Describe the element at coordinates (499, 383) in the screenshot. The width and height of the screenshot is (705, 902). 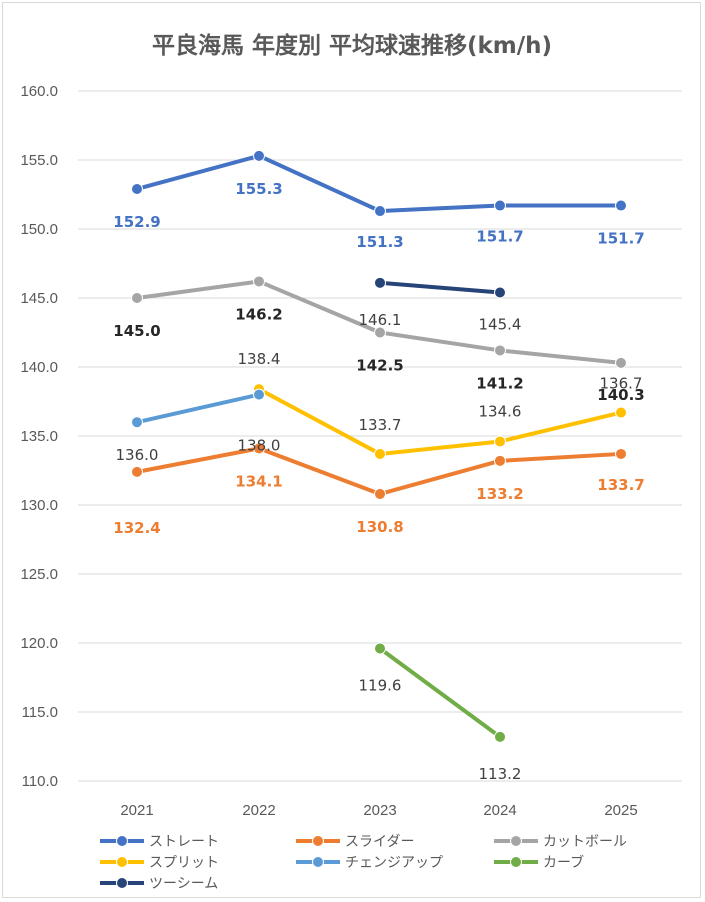
I see `data-label: 141.2` at that location.